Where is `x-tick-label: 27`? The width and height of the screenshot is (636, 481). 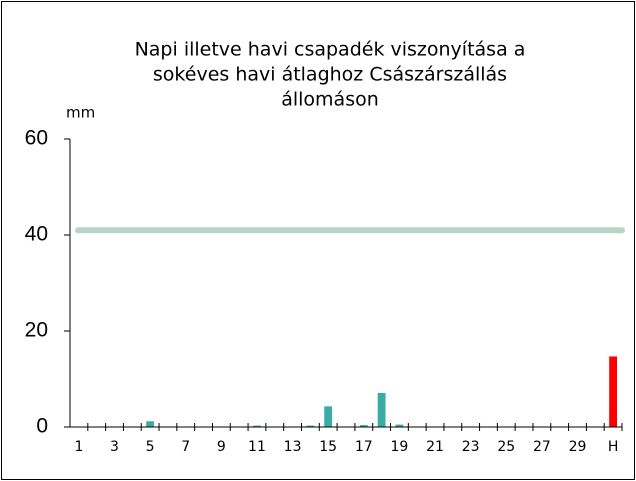 x-tick-label: 27 is located at coordinates (542, 447).